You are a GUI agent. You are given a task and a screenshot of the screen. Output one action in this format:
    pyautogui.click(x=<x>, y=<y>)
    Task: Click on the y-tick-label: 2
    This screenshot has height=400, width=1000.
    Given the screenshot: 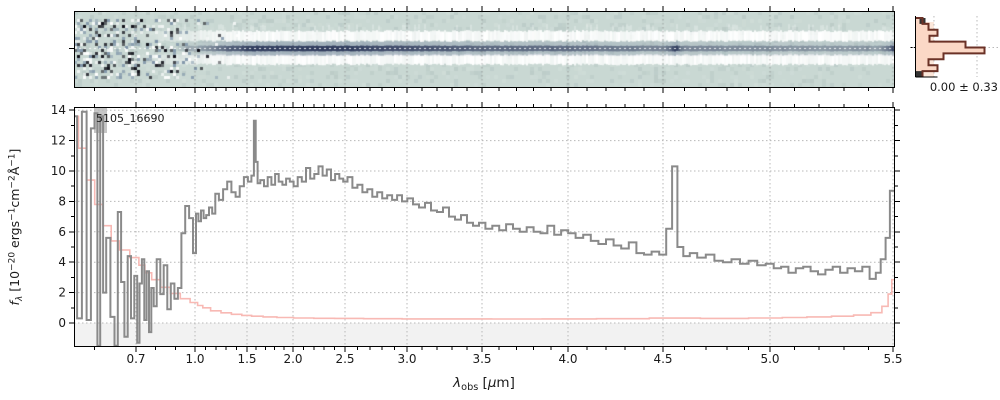 What is the action you would take?
    pyautogui.click(x=62, y=293)
    